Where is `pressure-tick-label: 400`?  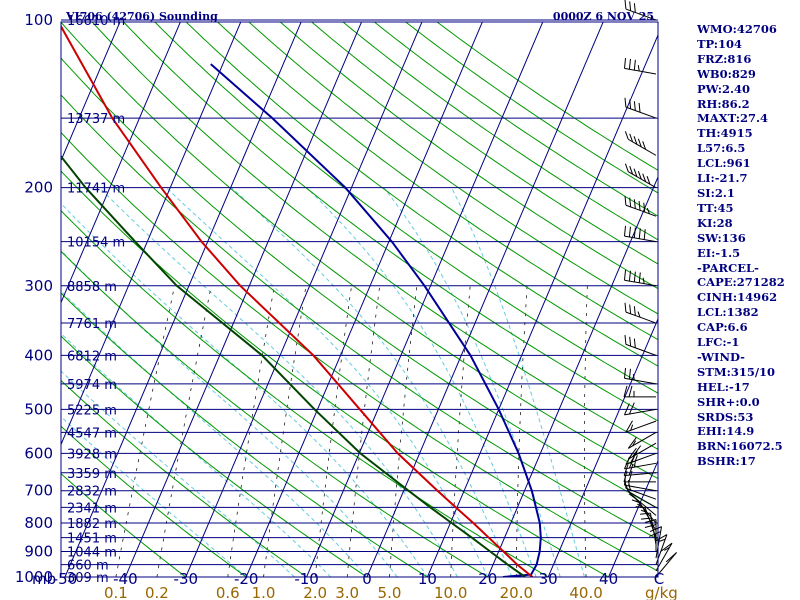 pressure-tick-label: 400 is located at coordinates (38, 355).